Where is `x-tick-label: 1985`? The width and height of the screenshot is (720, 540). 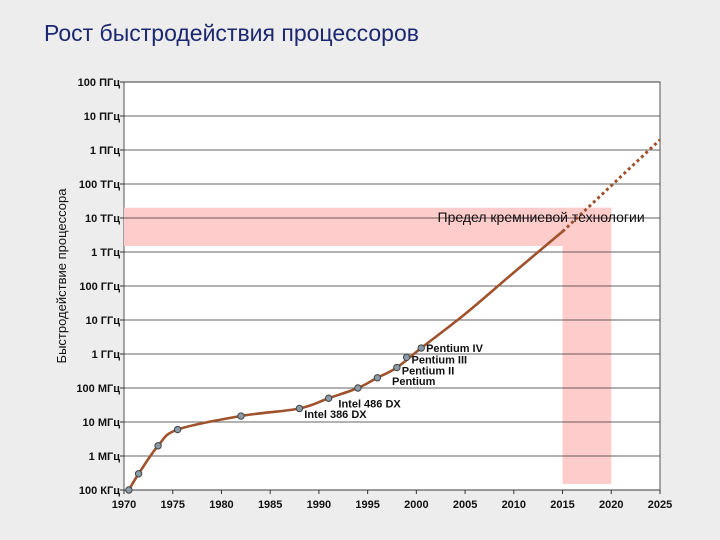
x-tick-label: 1985 is located at coordinates (270, 505).